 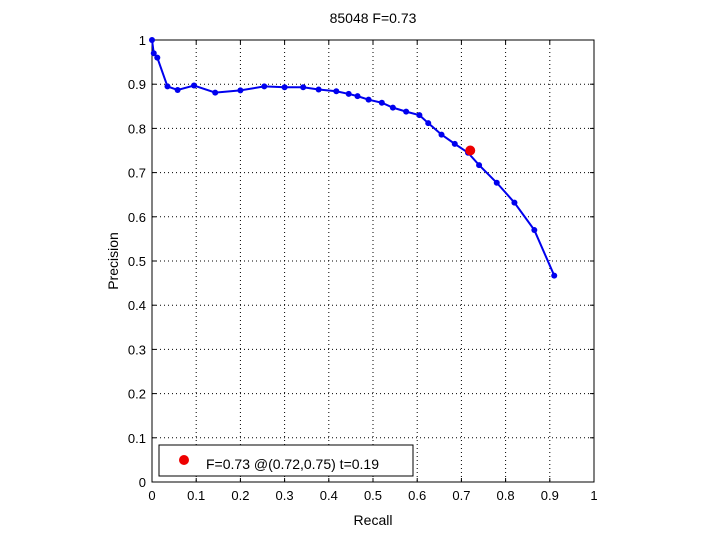 What do you see at coordinates (593, 495) in the screenshot?
I see `x-tick-label: 1` at bounding box center [593, 495].